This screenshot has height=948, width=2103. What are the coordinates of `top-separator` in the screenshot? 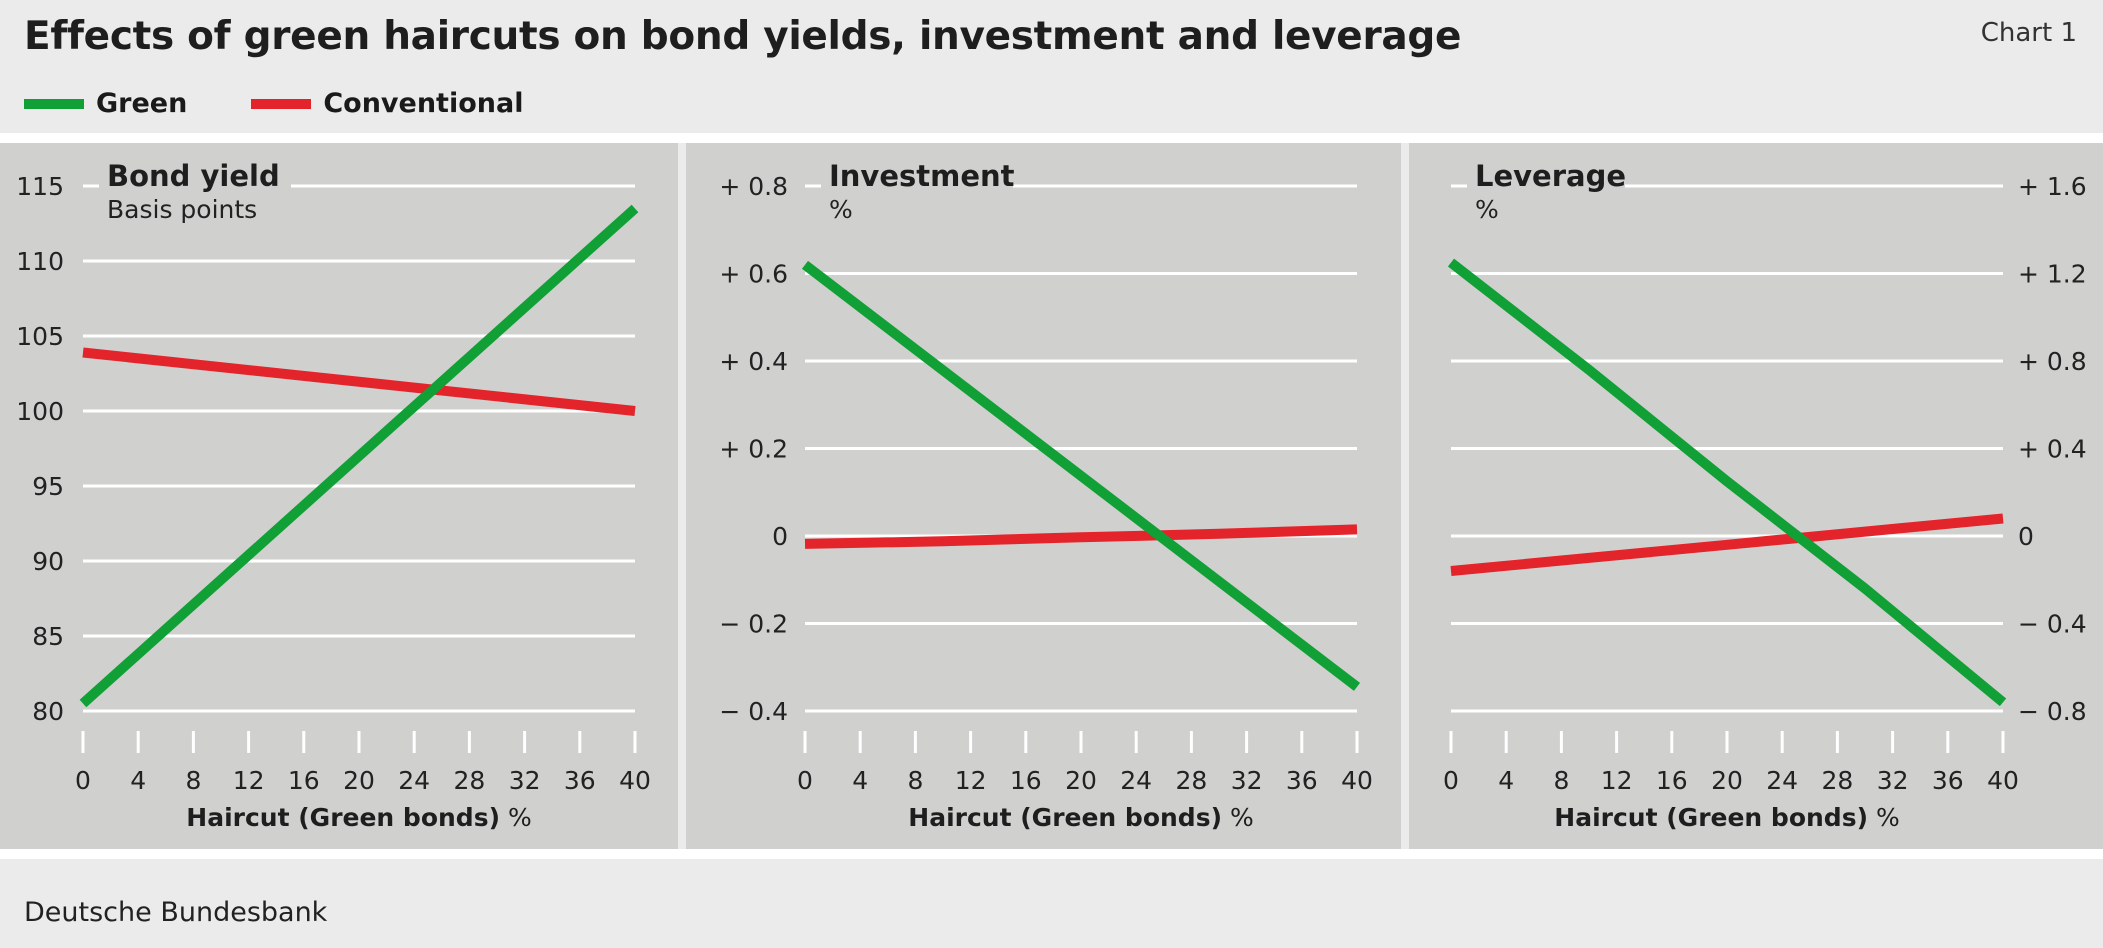 It's located at (1051, 138).